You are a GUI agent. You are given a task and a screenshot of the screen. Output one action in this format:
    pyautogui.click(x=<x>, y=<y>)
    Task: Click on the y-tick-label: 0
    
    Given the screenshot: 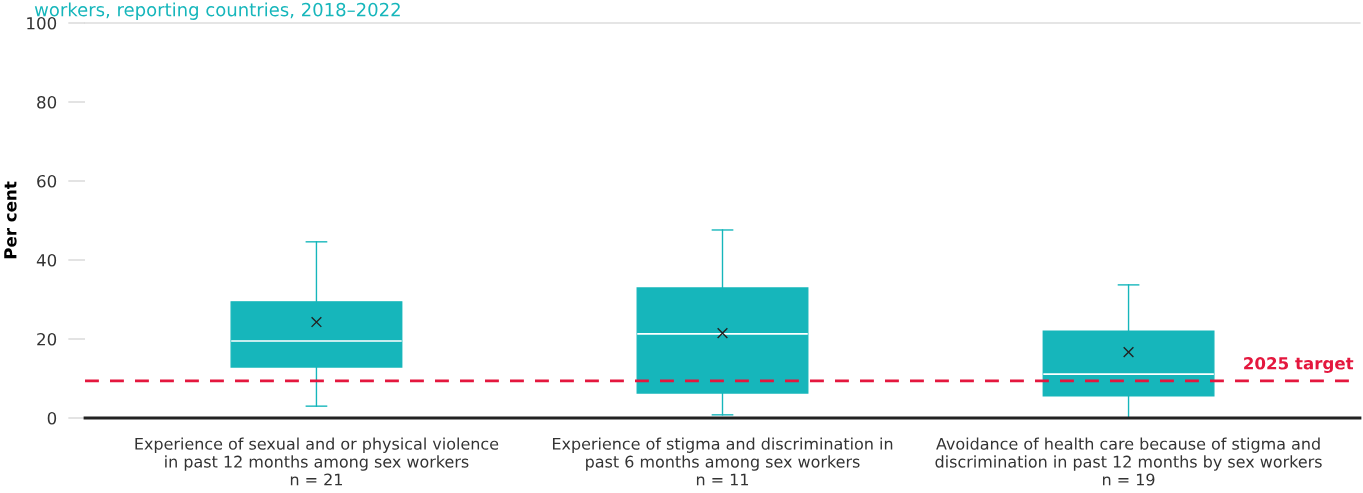 What is the action you would take?
    pyautogui.click(x=52, y=418)
    